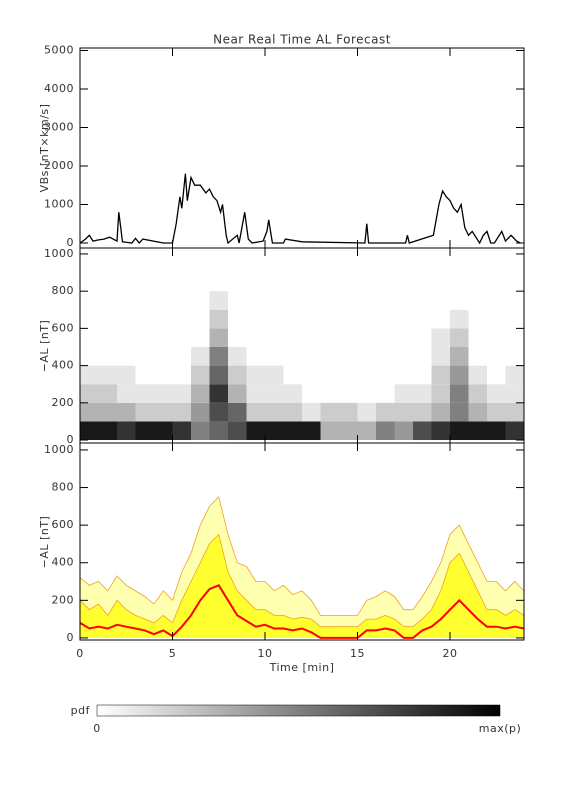 The height and width of the screenshot is (792, 576). I want to click on x-tick-label: 5, so click(173, 653).